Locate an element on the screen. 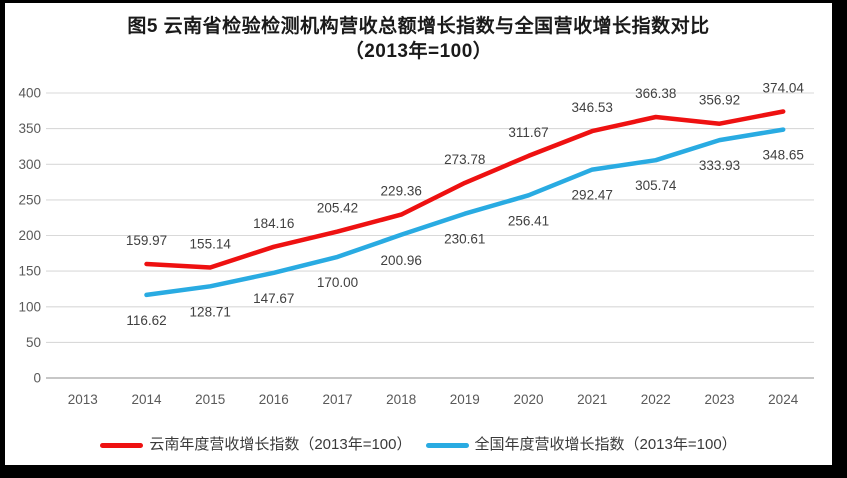  y-tick-label: 50 is located at coordinates (33, 342).